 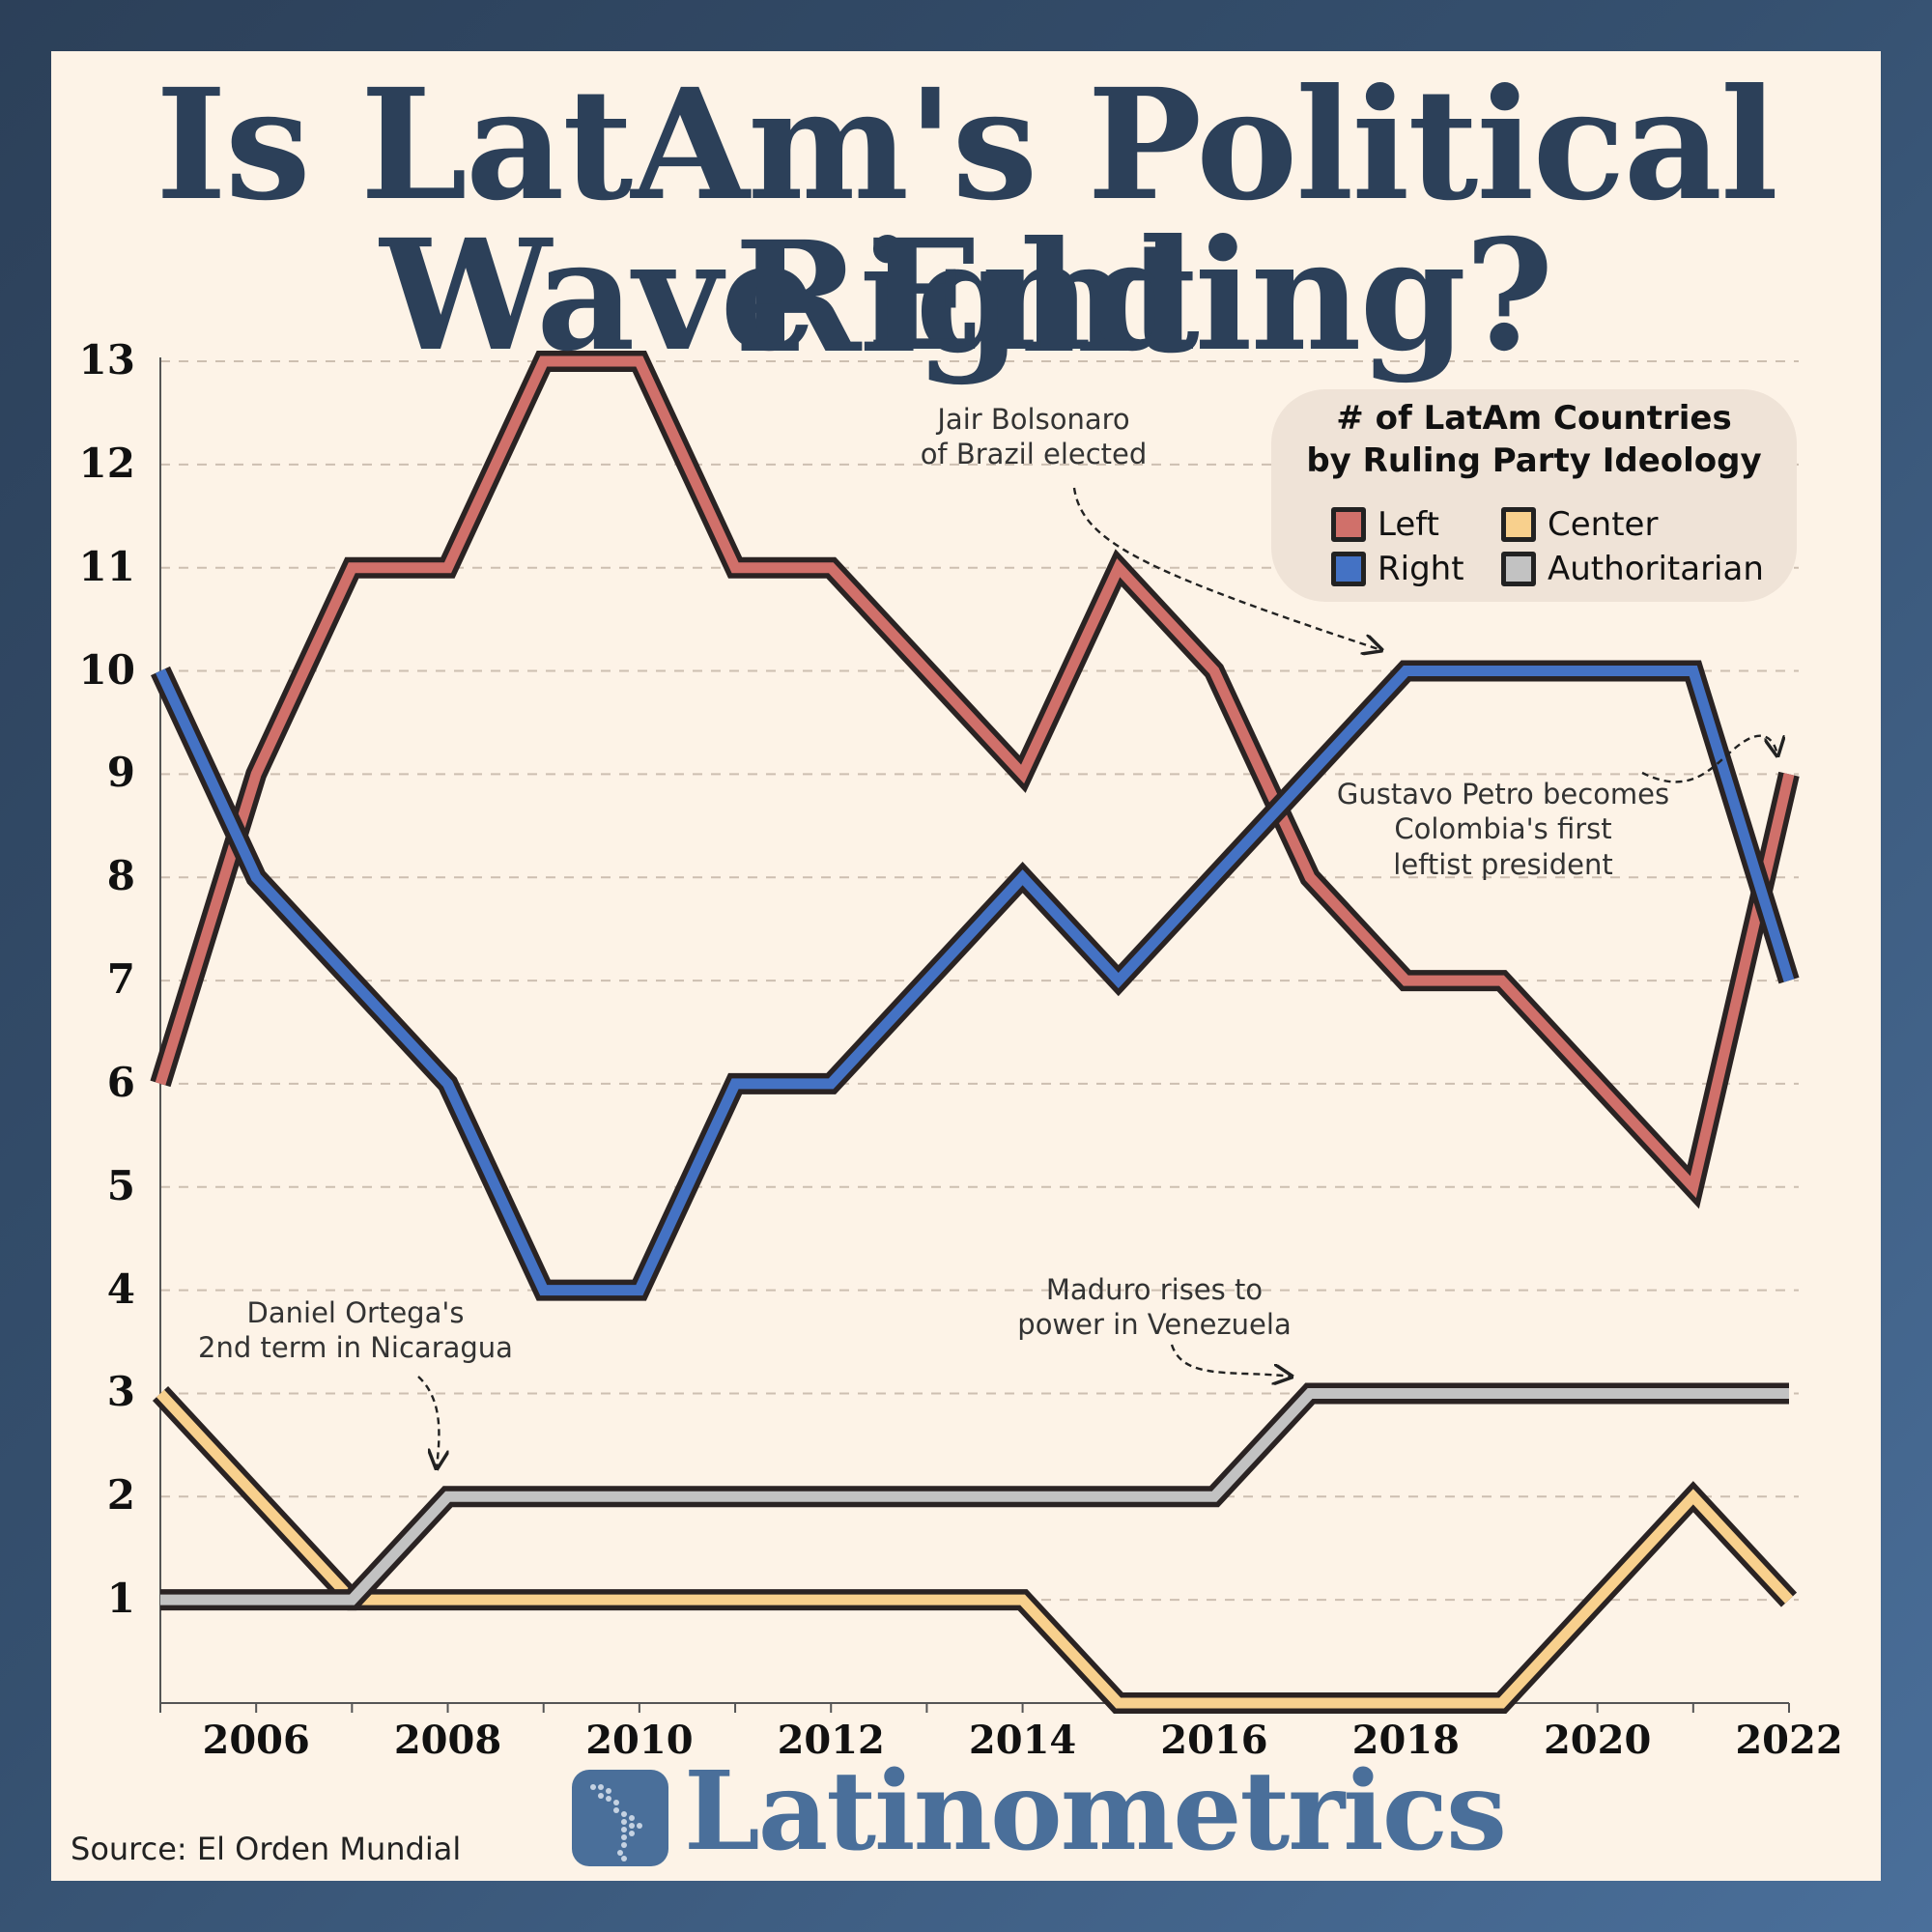 What do you see at coordinates (616, 1822) in the screenshot?
I see `logo-map-graphic` at bounding box center [616, 1822].